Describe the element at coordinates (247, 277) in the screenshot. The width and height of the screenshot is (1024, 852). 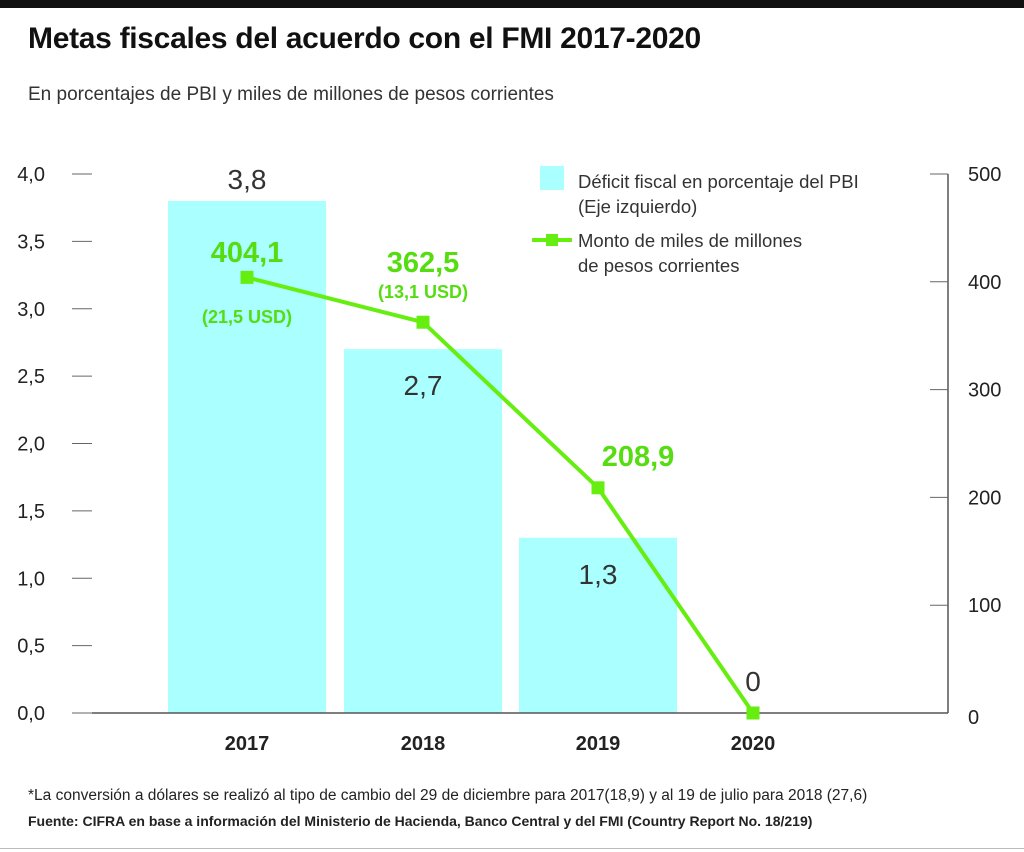
I see `line-point-2017` at that location.